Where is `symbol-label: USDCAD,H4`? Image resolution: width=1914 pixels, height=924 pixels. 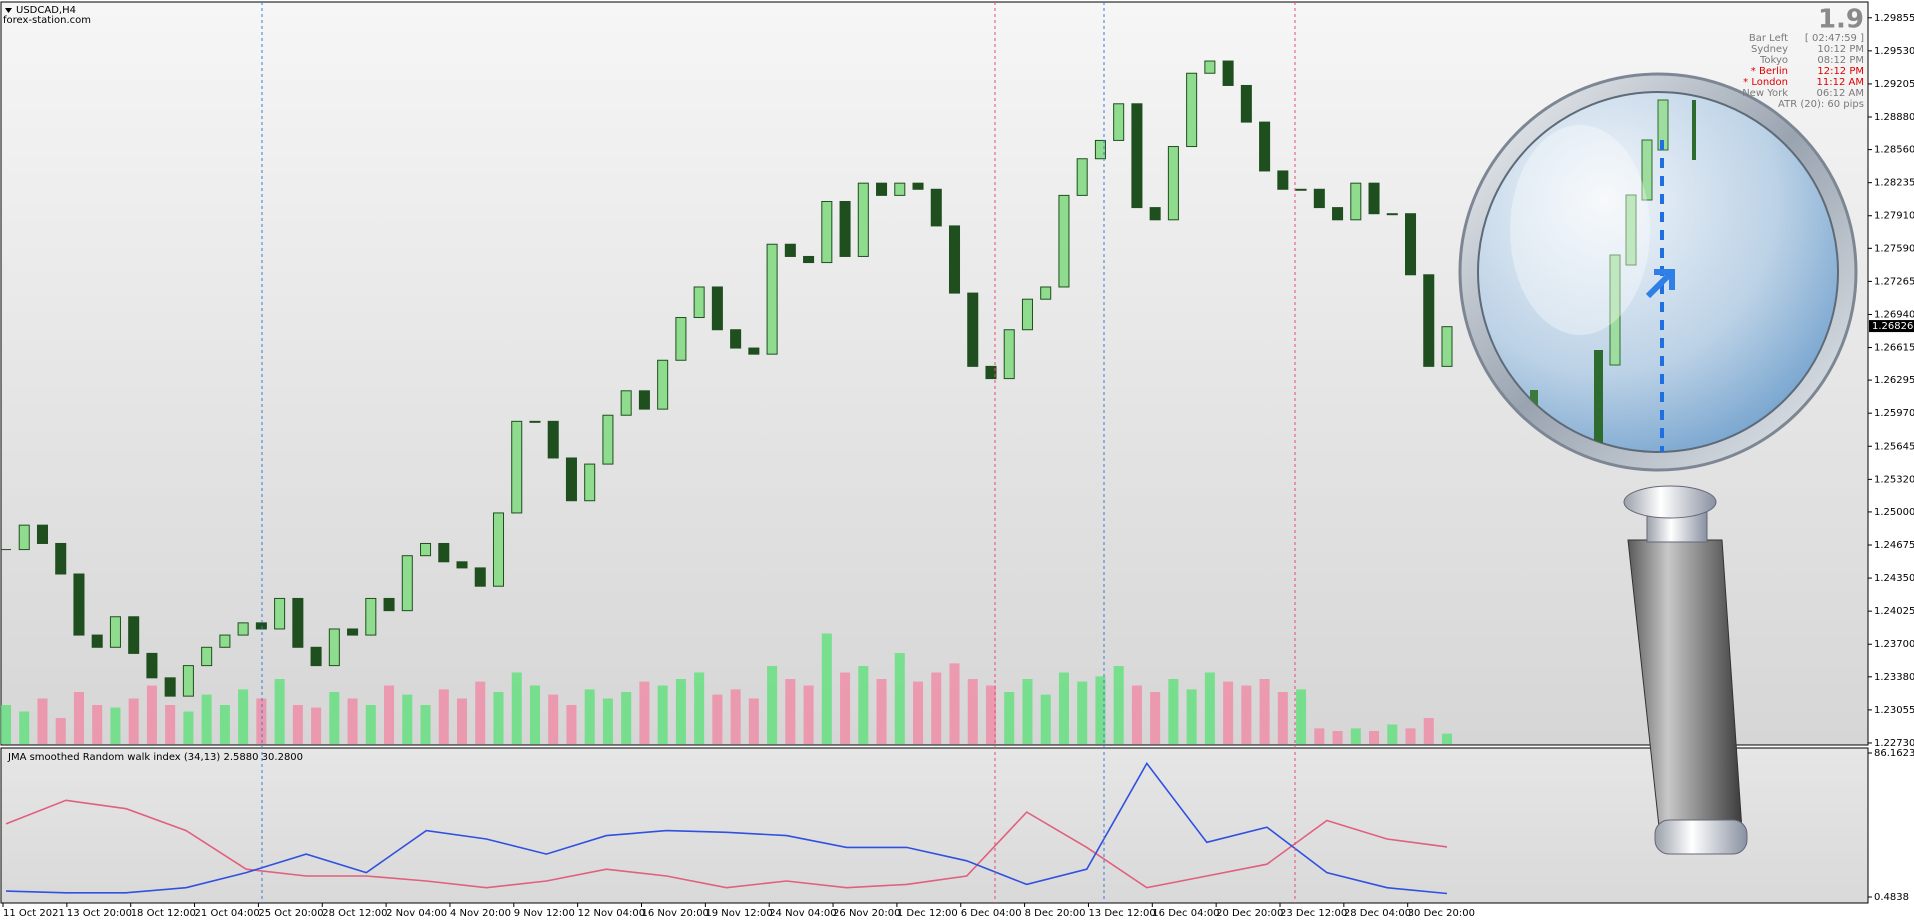 symbol-label: USDCAD,H4 is located at coordinates (46, 10).